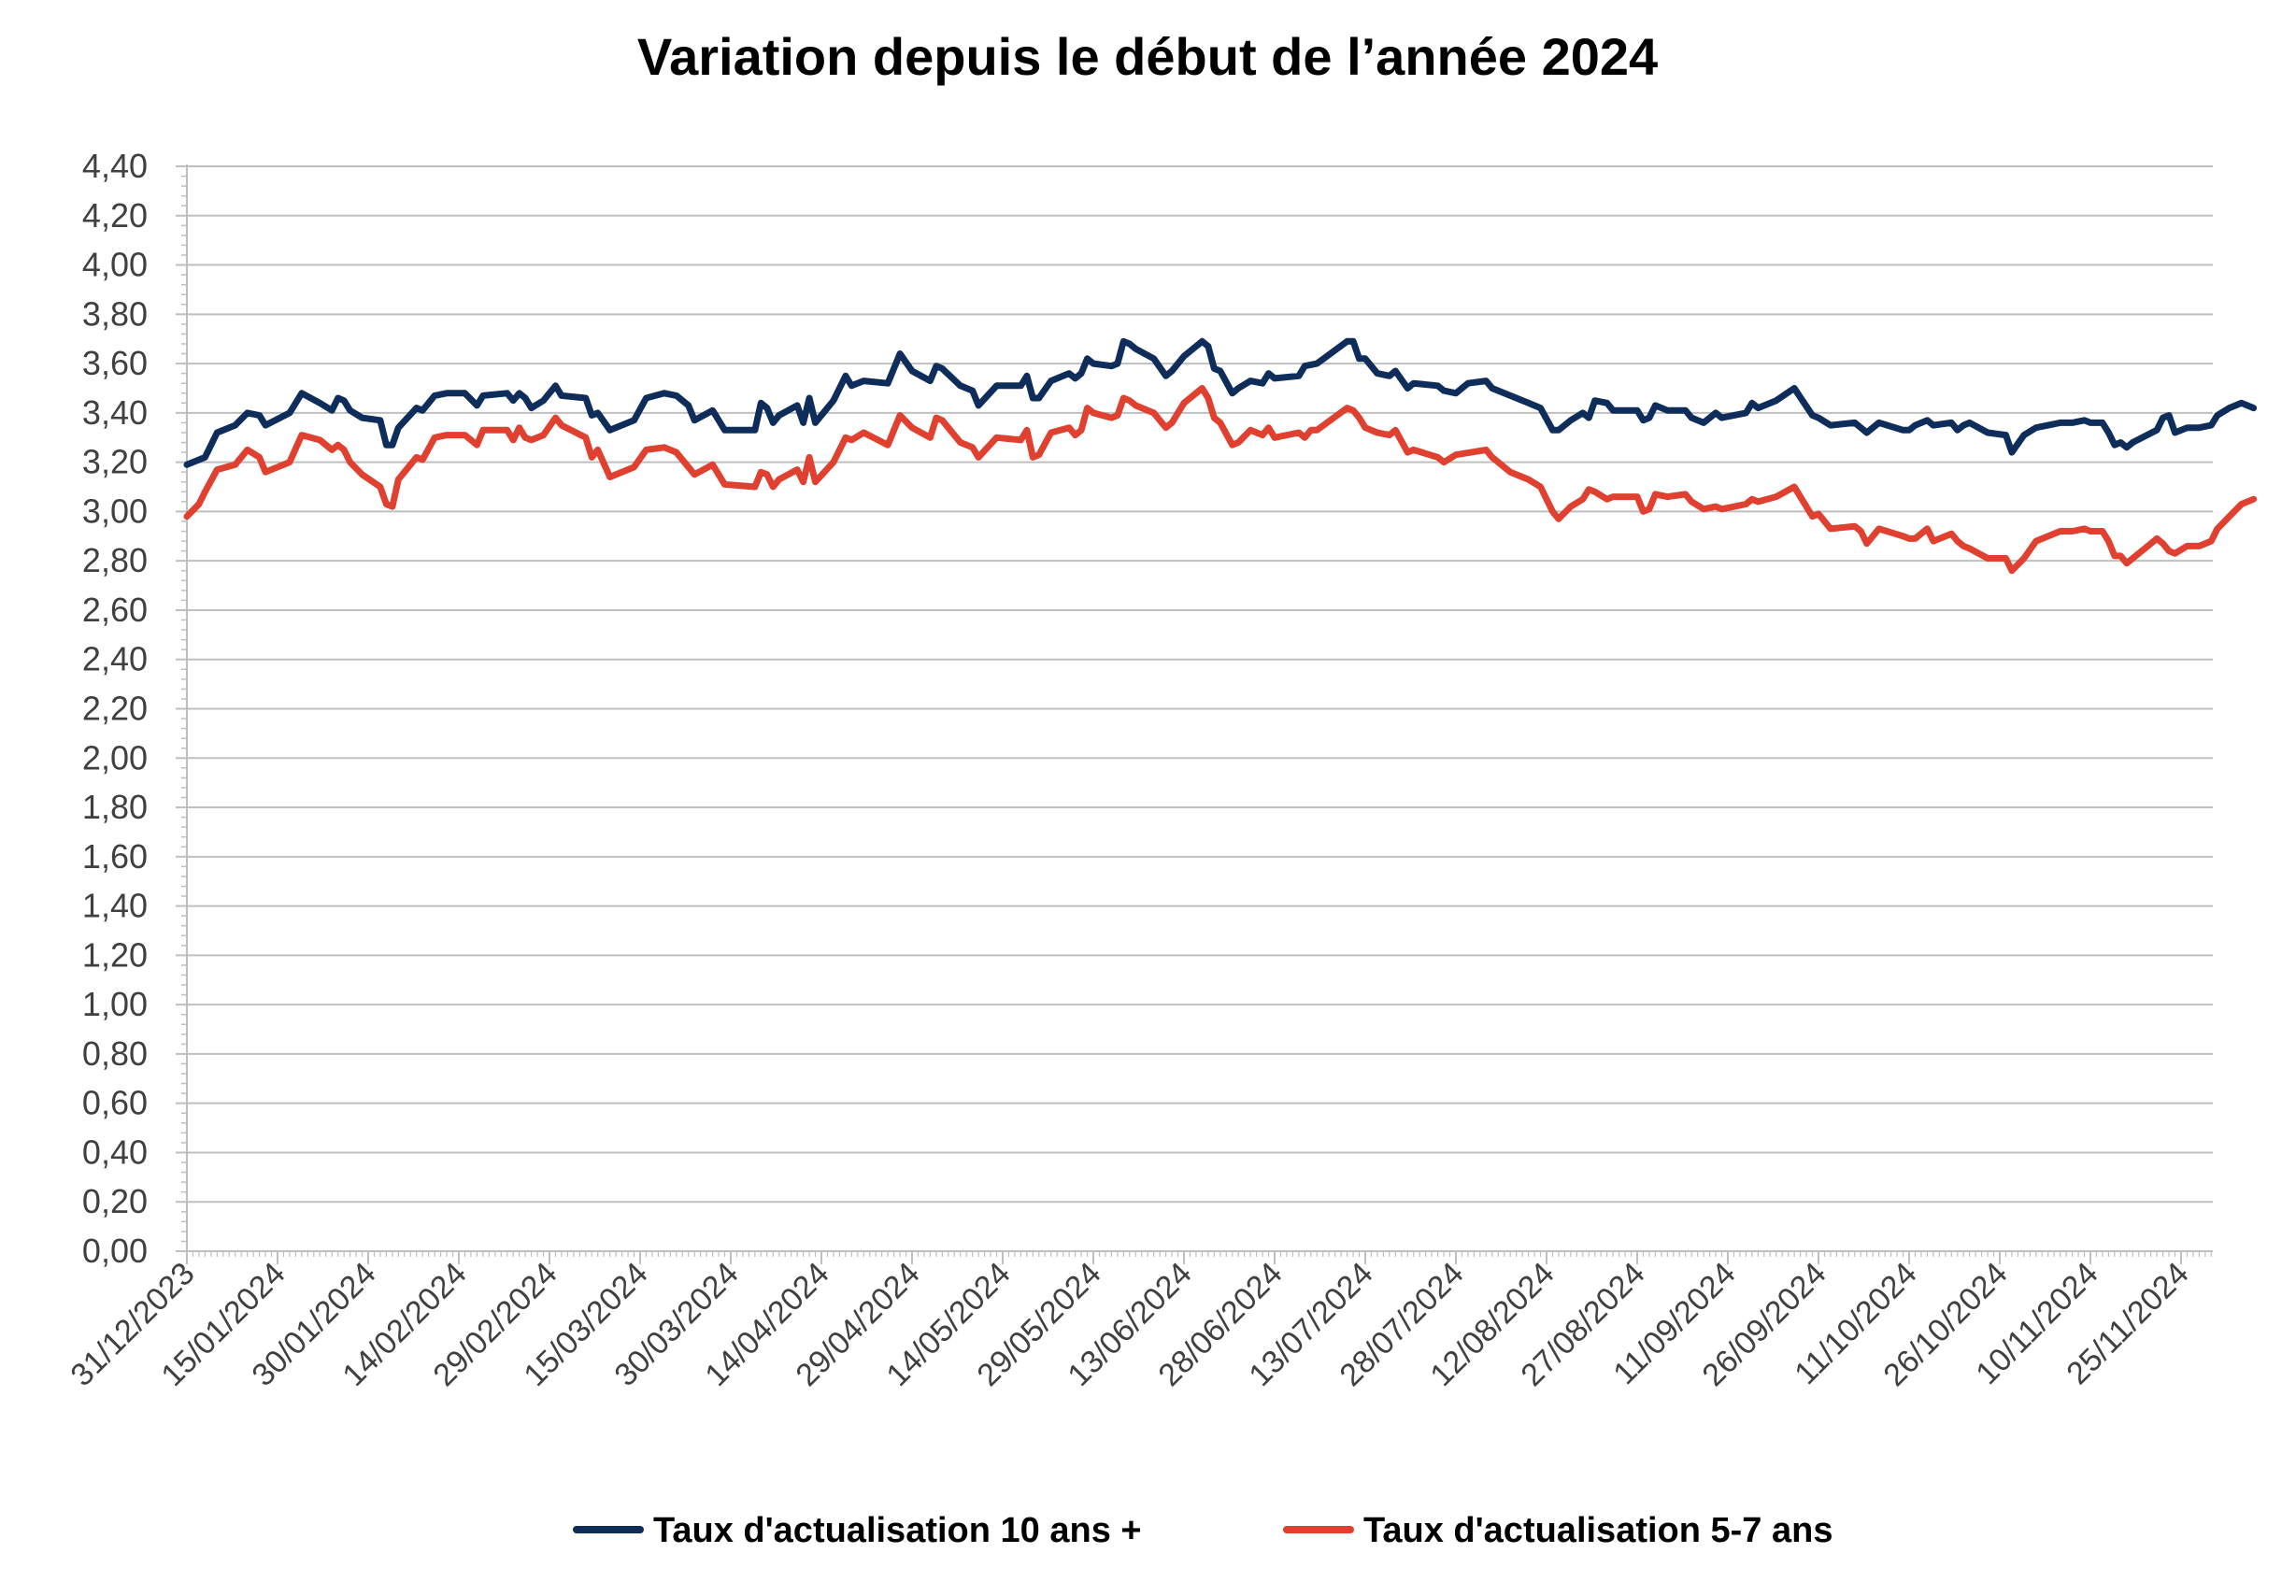 This screenshot has height=1596, width=2296. What do you see at coordinates (115, 560) in the screenshot?
I see `y-tick-label: 2,80` at bounding box center [115, 560].